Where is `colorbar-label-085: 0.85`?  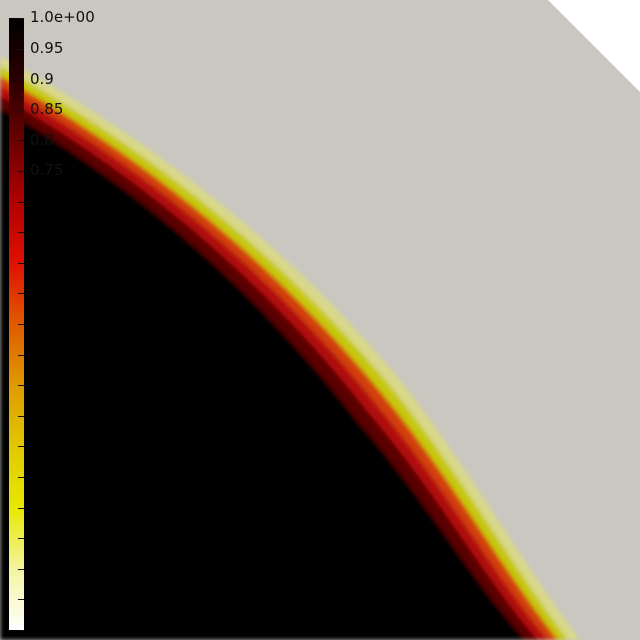
colorbar-label-085: 0.85 is located at coordinates (47, 109).